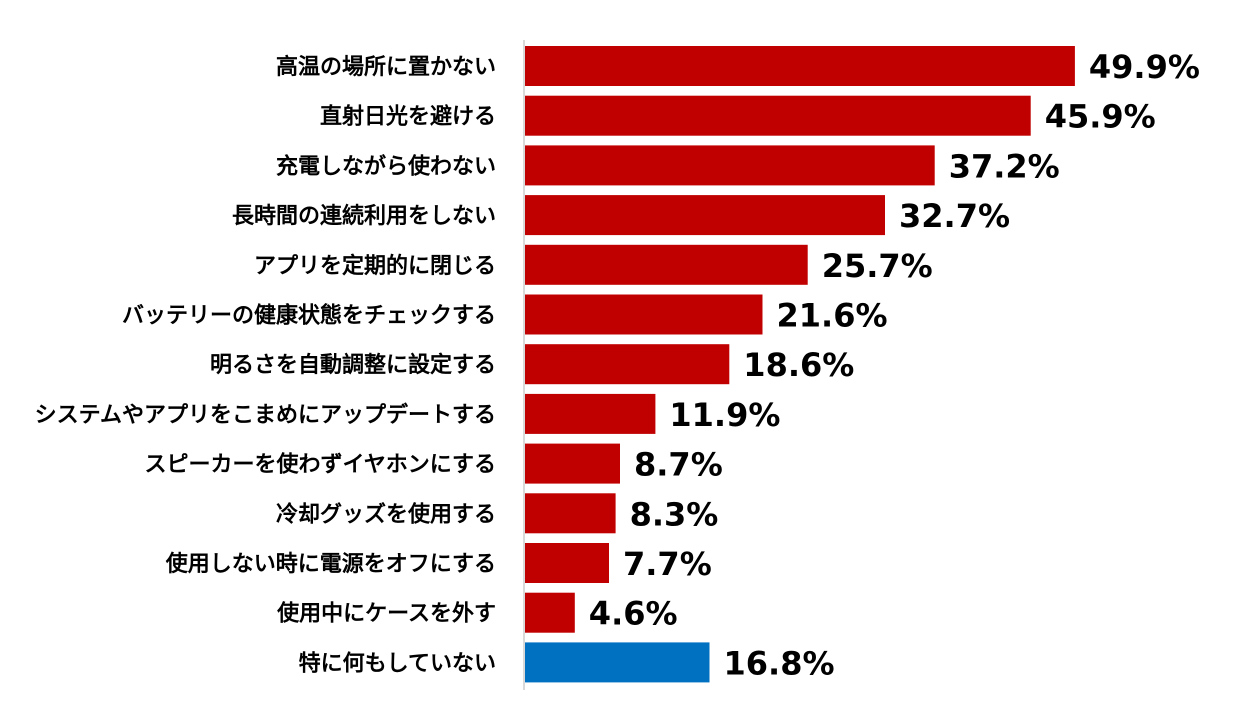 This screenshot has height=720, width=1242. What do you see at coordinates (265, 415) in the screenshot?
I see `category-label: システムやアプリをこまめにアップデートする` at bounding box center [265, 415].